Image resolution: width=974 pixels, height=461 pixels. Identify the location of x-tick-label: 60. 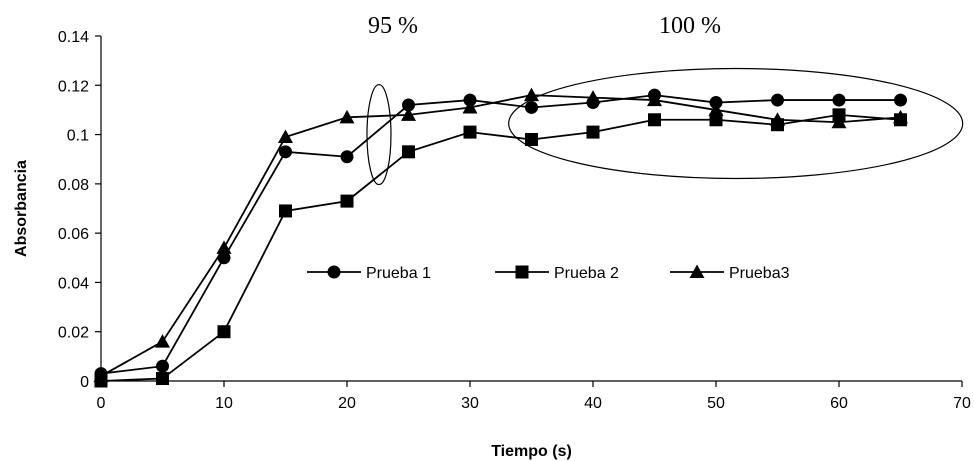
(839, 403).